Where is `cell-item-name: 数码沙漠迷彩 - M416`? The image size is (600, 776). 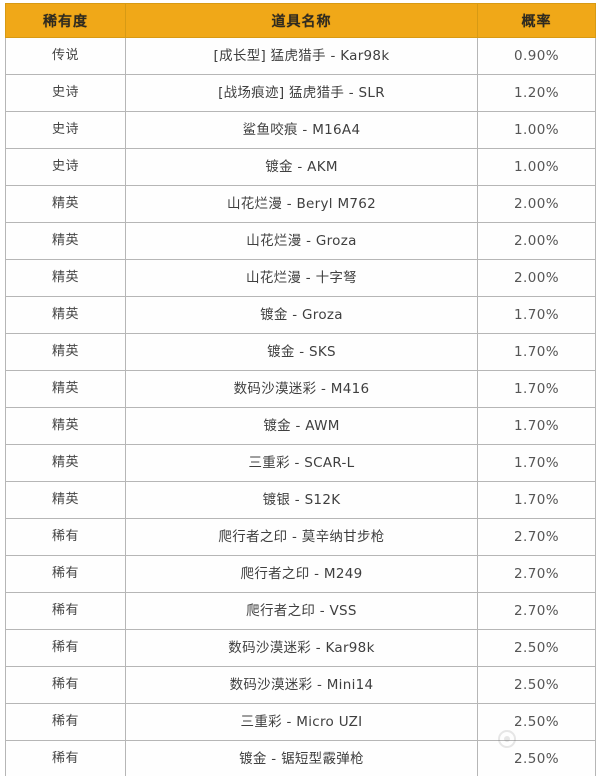
cell-item-name: 数码沙漠迷彩 - M416 is located at coordinates (301, 389).